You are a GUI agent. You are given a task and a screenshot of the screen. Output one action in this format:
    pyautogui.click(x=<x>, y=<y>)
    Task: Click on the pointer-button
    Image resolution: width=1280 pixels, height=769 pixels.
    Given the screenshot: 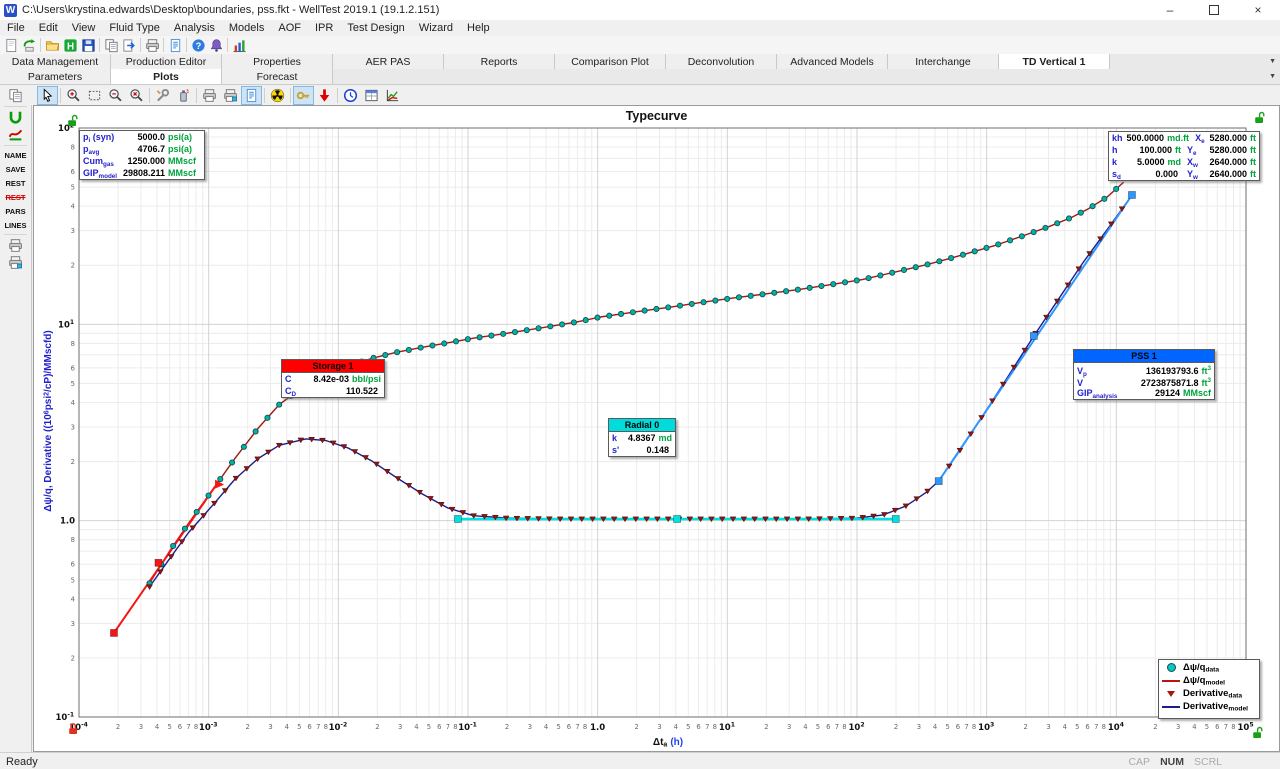 What is the action you would take?
    pyautogui.click(x=47, y=95)
    